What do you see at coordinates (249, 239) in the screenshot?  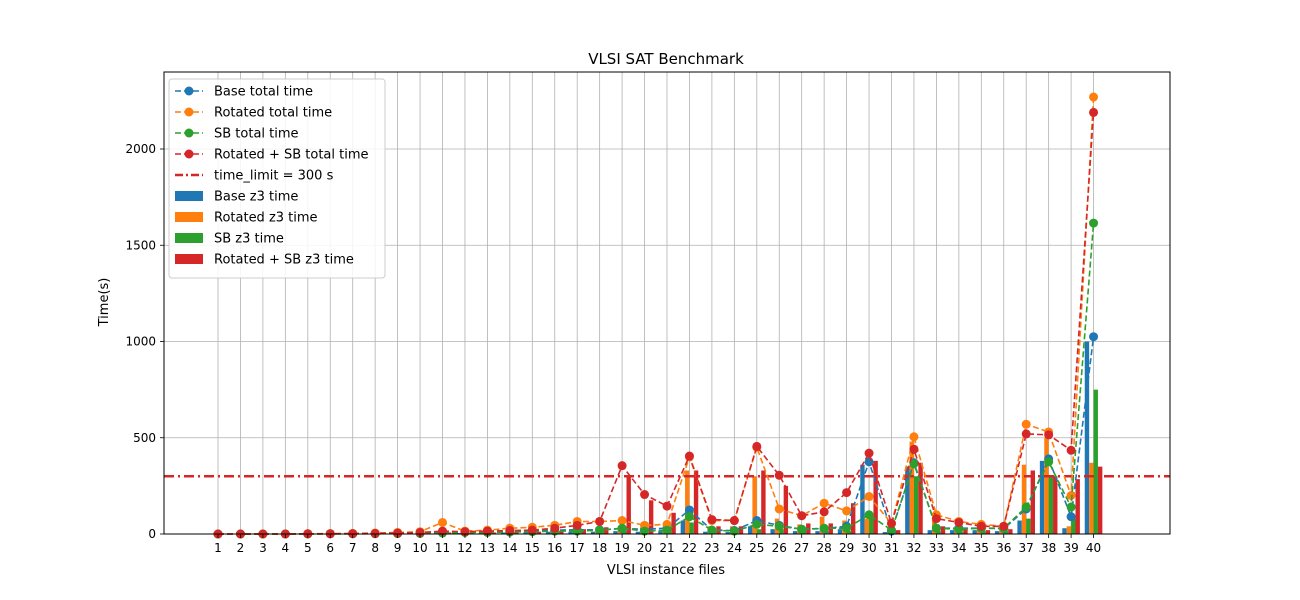 I see `legend-label: SB z3 time` at bounding box center [249, 239].